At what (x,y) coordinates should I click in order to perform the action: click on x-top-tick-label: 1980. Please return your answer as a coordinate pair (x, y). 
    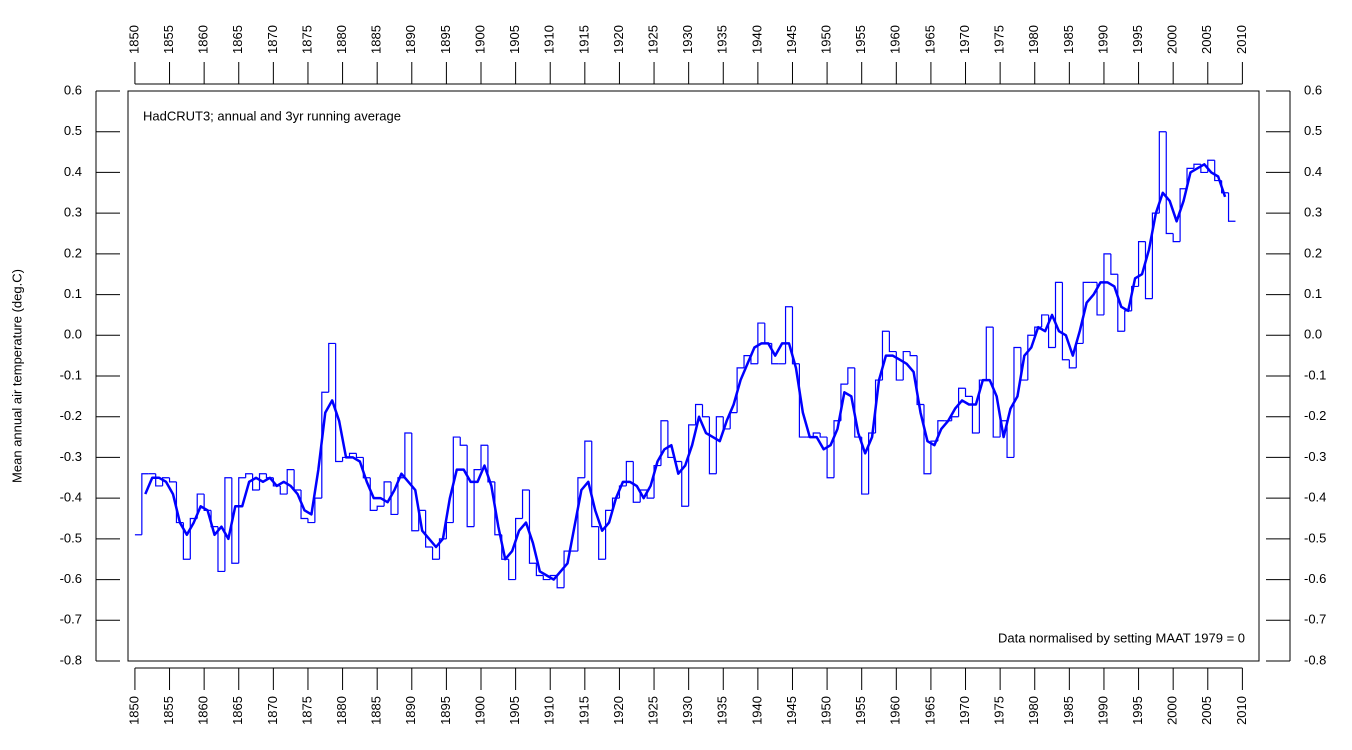
    Looking at the image, I should click on (1033, 39).